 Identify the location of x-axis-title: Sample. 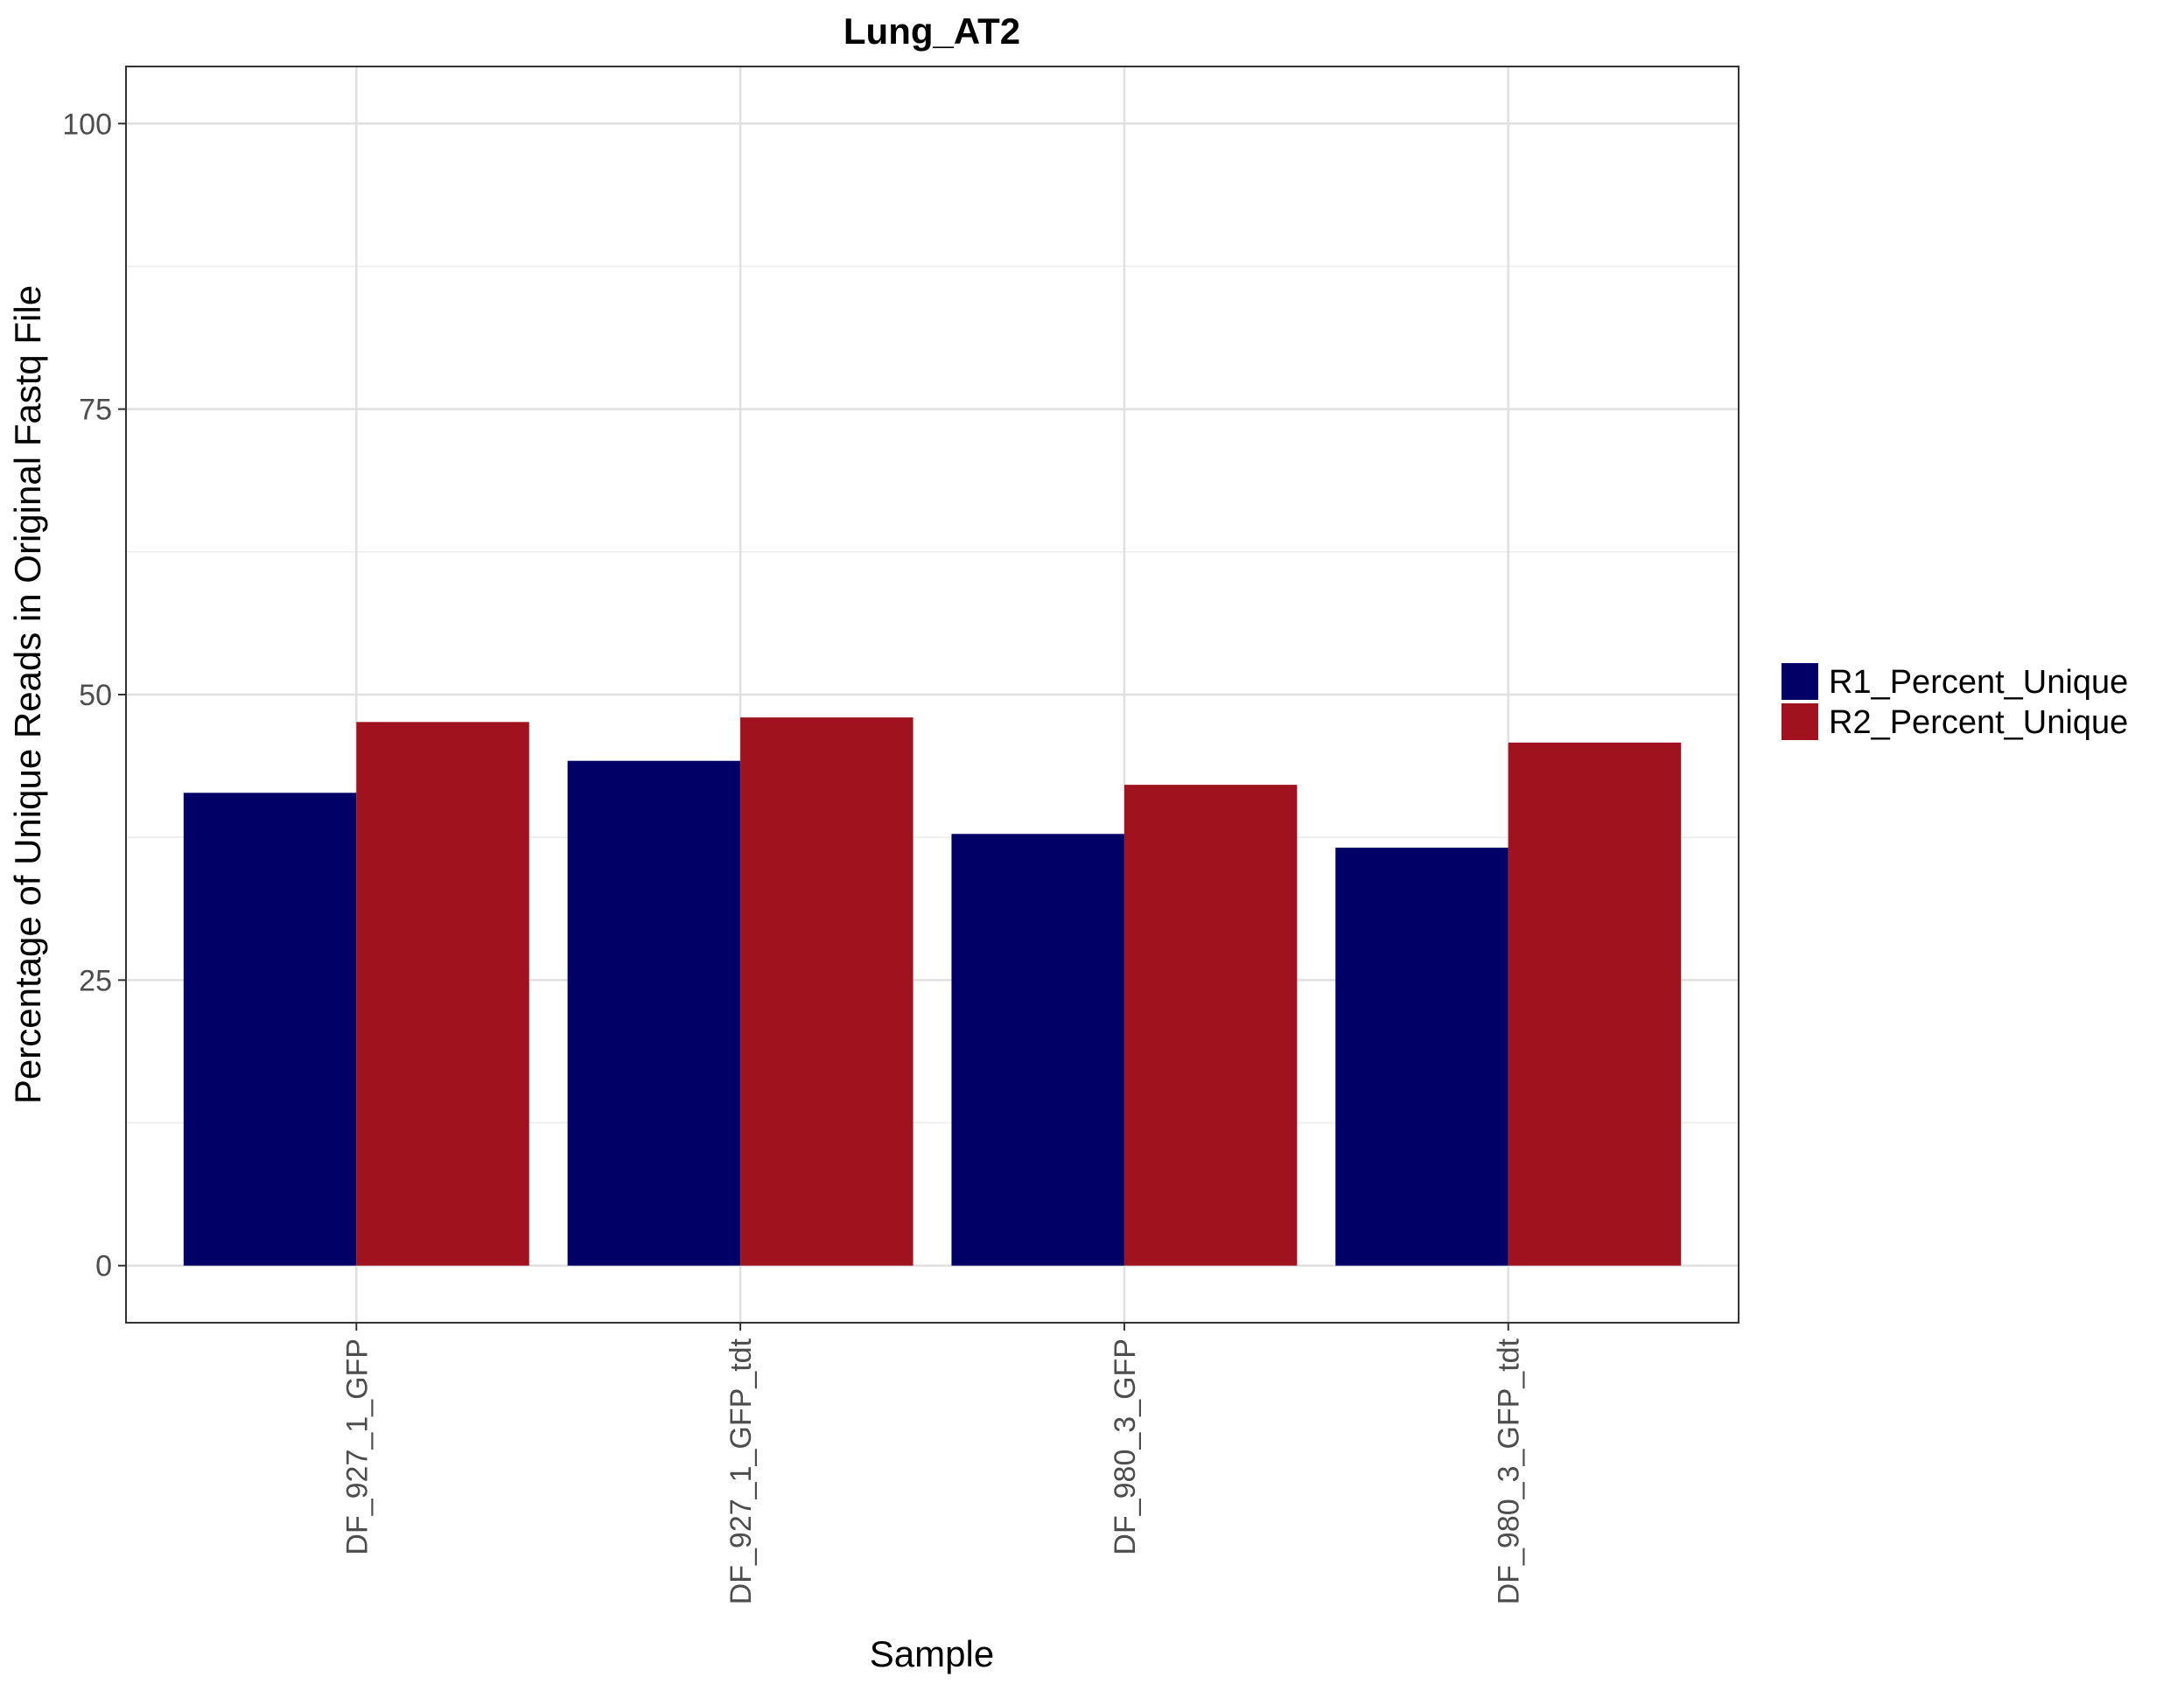
(932, 1654).